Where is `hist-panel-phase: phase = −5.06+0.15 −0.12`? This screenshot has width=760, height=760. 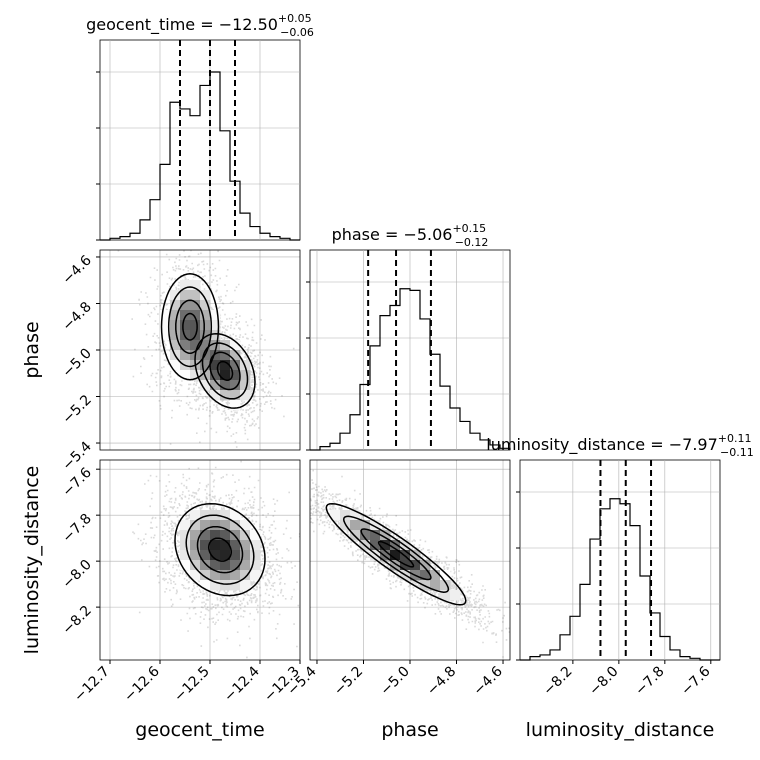 hist-panel-phase: phase = −5.06+0.15 −0.12 is located at coordinates (408, 336).